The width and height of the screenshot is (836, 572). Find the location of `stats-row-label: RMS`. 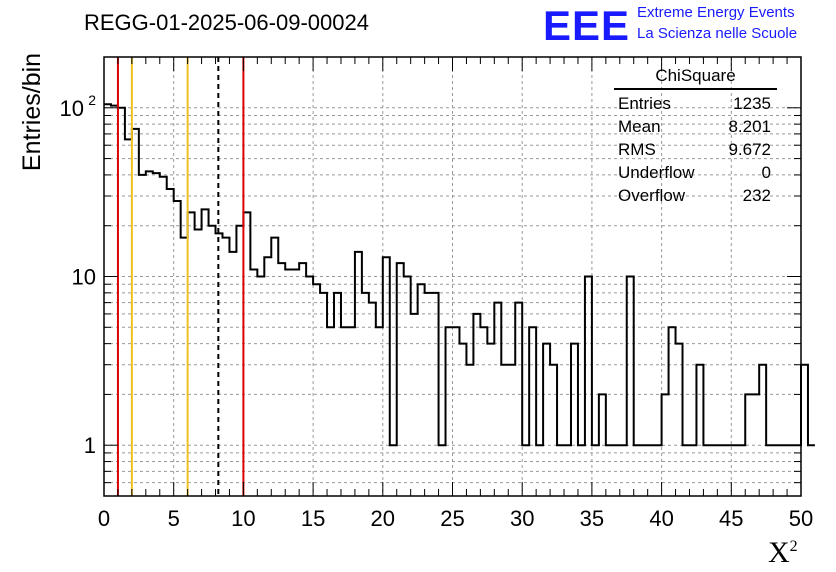

stats-row-label: RMS is located at coordinates (637, 149).